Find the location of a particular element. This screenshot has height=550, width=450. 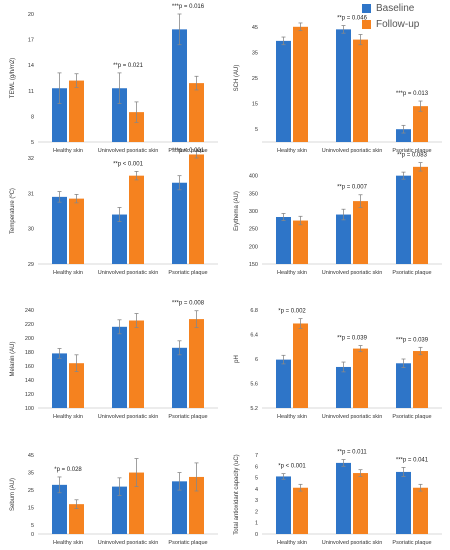

y-tick-label: 4 is located at coordinates (256, 490).